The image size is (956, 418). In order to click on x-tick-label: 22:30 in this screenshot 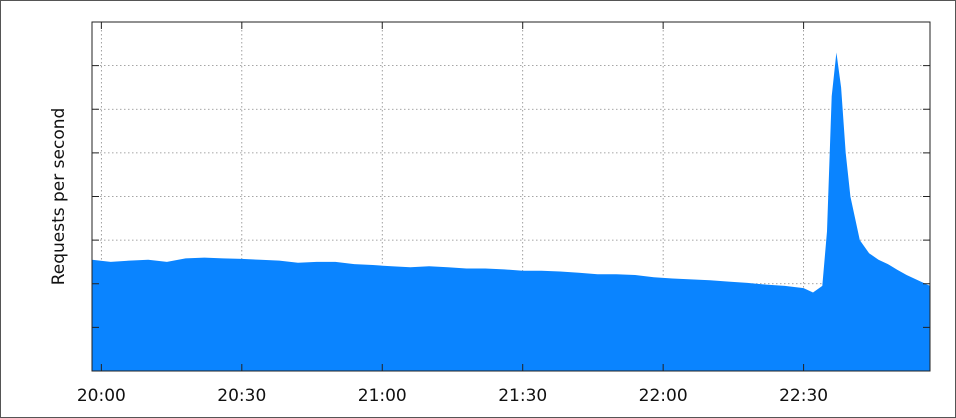, I will do `click(803, 396)`.